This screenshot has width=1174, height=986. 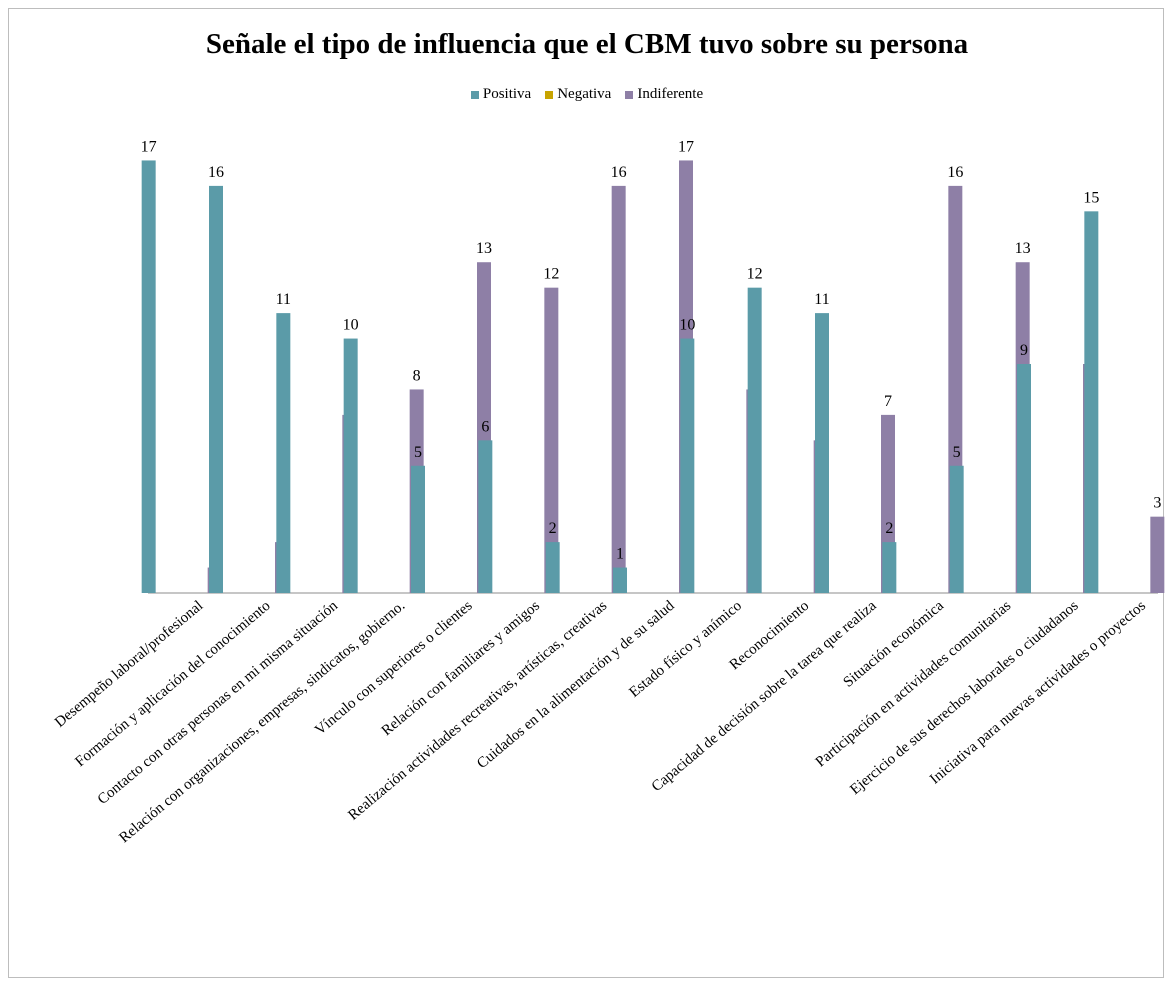 I want to click on legend-label-negativa: Negativa, so click(x=584, y=94).